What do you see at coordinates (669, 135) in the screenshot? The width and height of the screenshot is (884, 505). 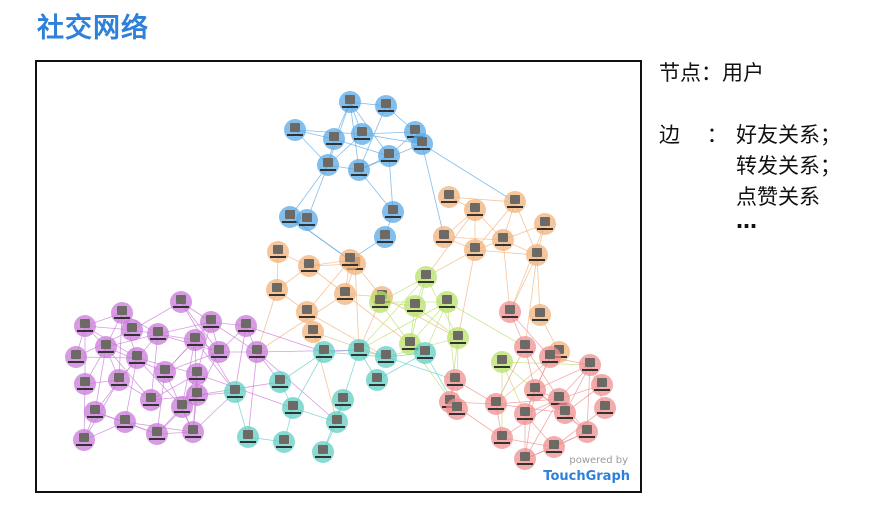 I see `edge-label: 边` at bounding box center [669, 135].